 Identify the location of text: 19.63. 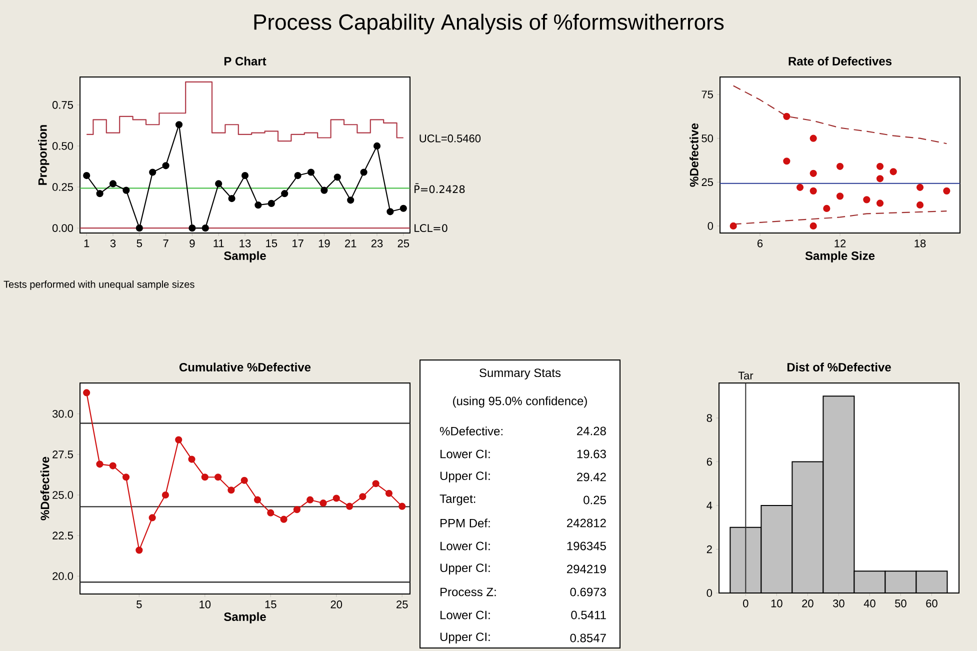
(591, 454).